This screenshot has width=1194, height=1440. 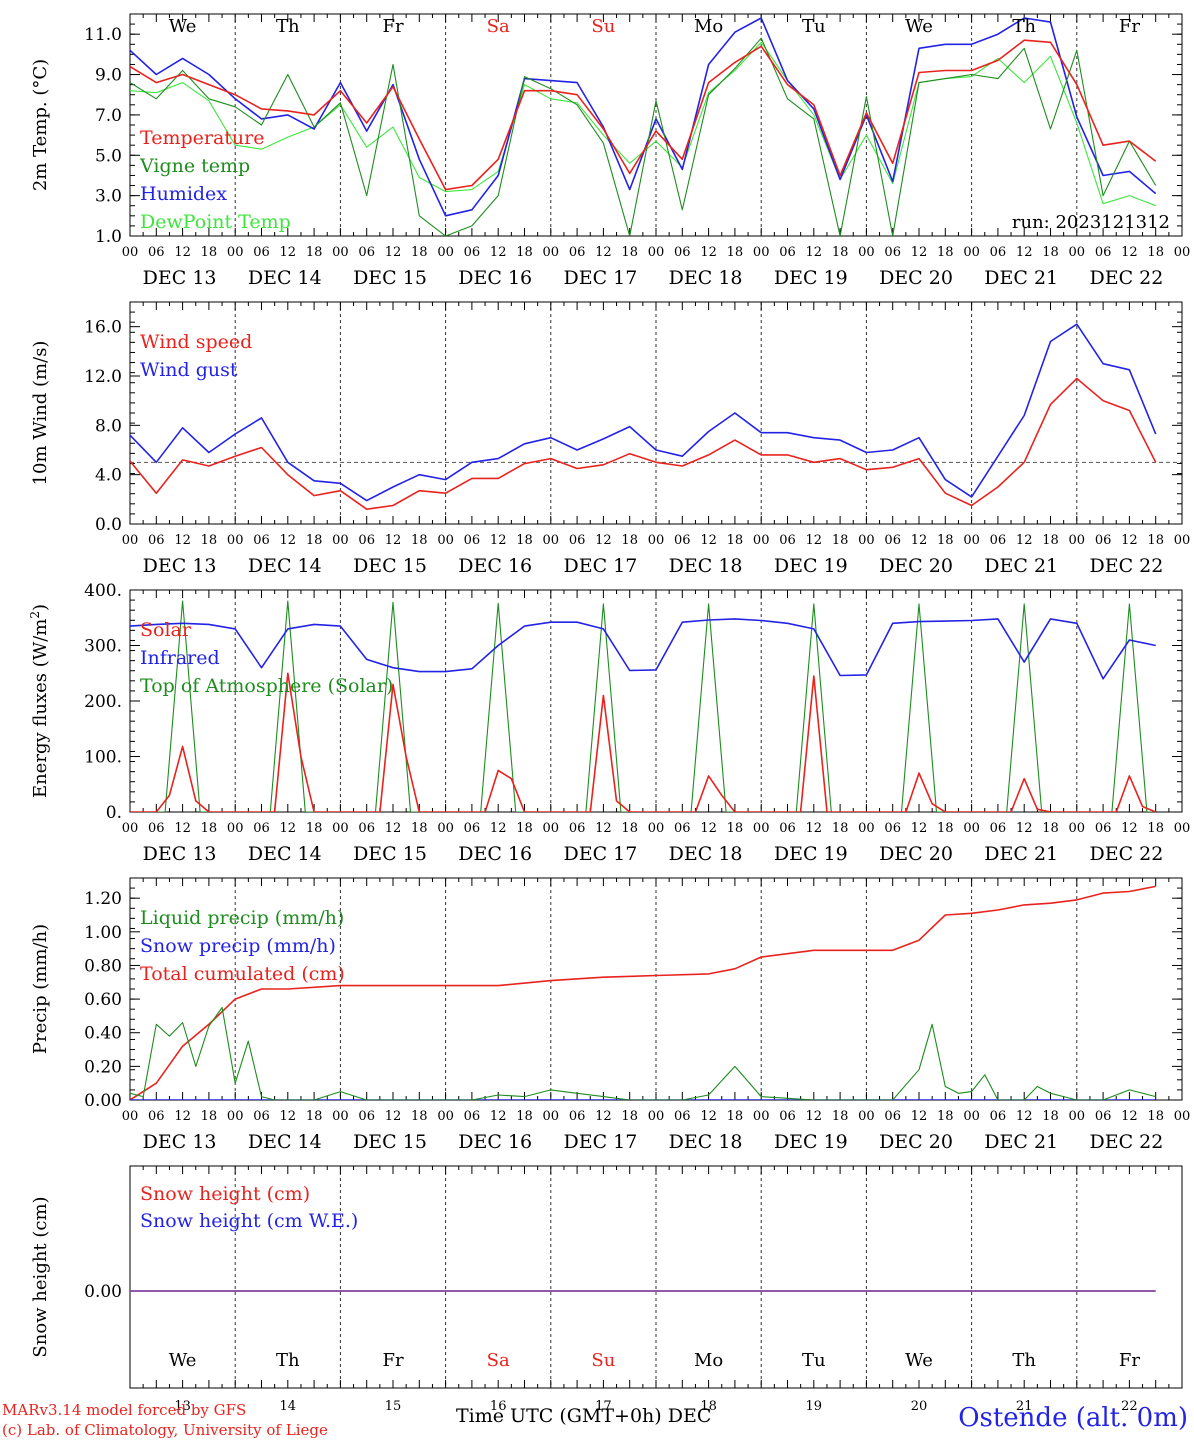 I want to click on y-axis-title: 10m Wind (m/s), so click(x=40, y=413).